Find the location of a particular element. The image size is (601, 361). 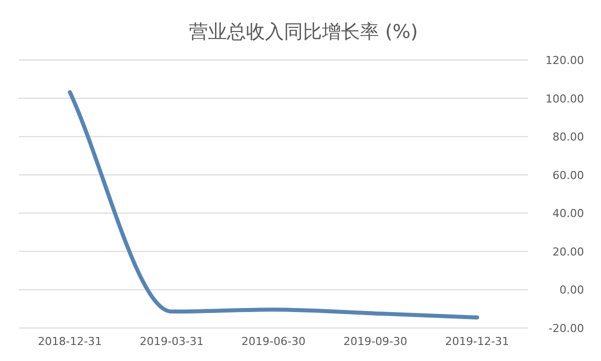

y-tick-label: 40.00 is located at coordinates (568, 213).